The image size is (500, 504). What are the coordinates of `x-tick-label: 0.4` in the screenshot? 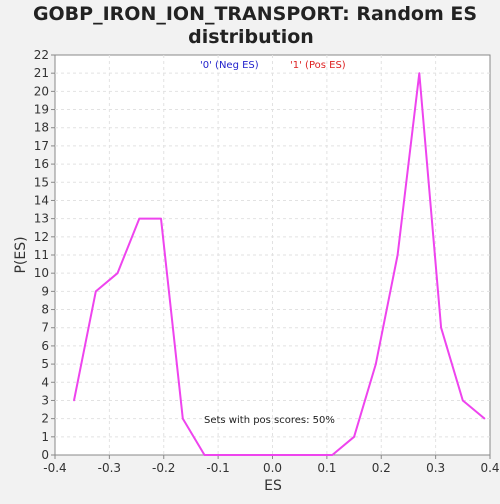 It's located at (489, 468).